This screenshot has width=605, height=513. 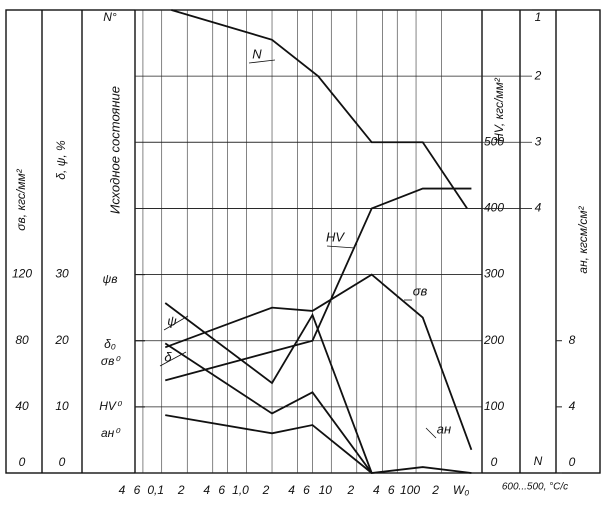 I want to click on initial-mark: N°, so click(x=110, y=17).